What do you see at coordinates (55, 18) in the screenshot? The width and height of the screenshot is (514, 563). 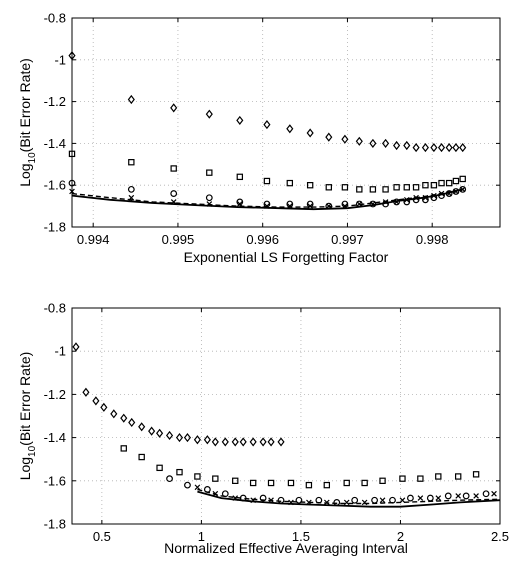 I see `y-tick-label: -0.8` at bounding box center [55, 18].